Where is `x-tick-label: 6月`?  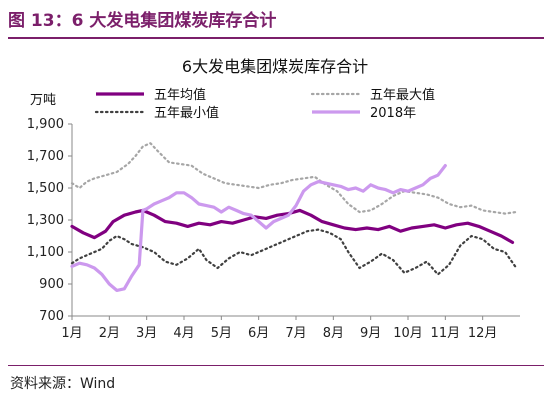
x-tick-label: 6月 is located at coordinates (258, 333).